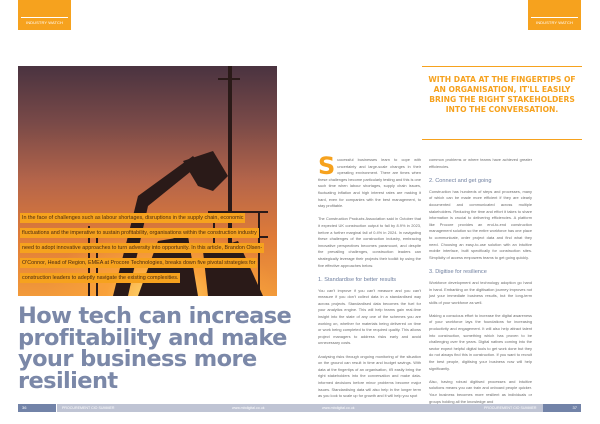  Describe the element at coordinates (510, 408) in the screenshot. I see `footer-publication-right: PROCUREMENT CIO SUMMER` at that location.